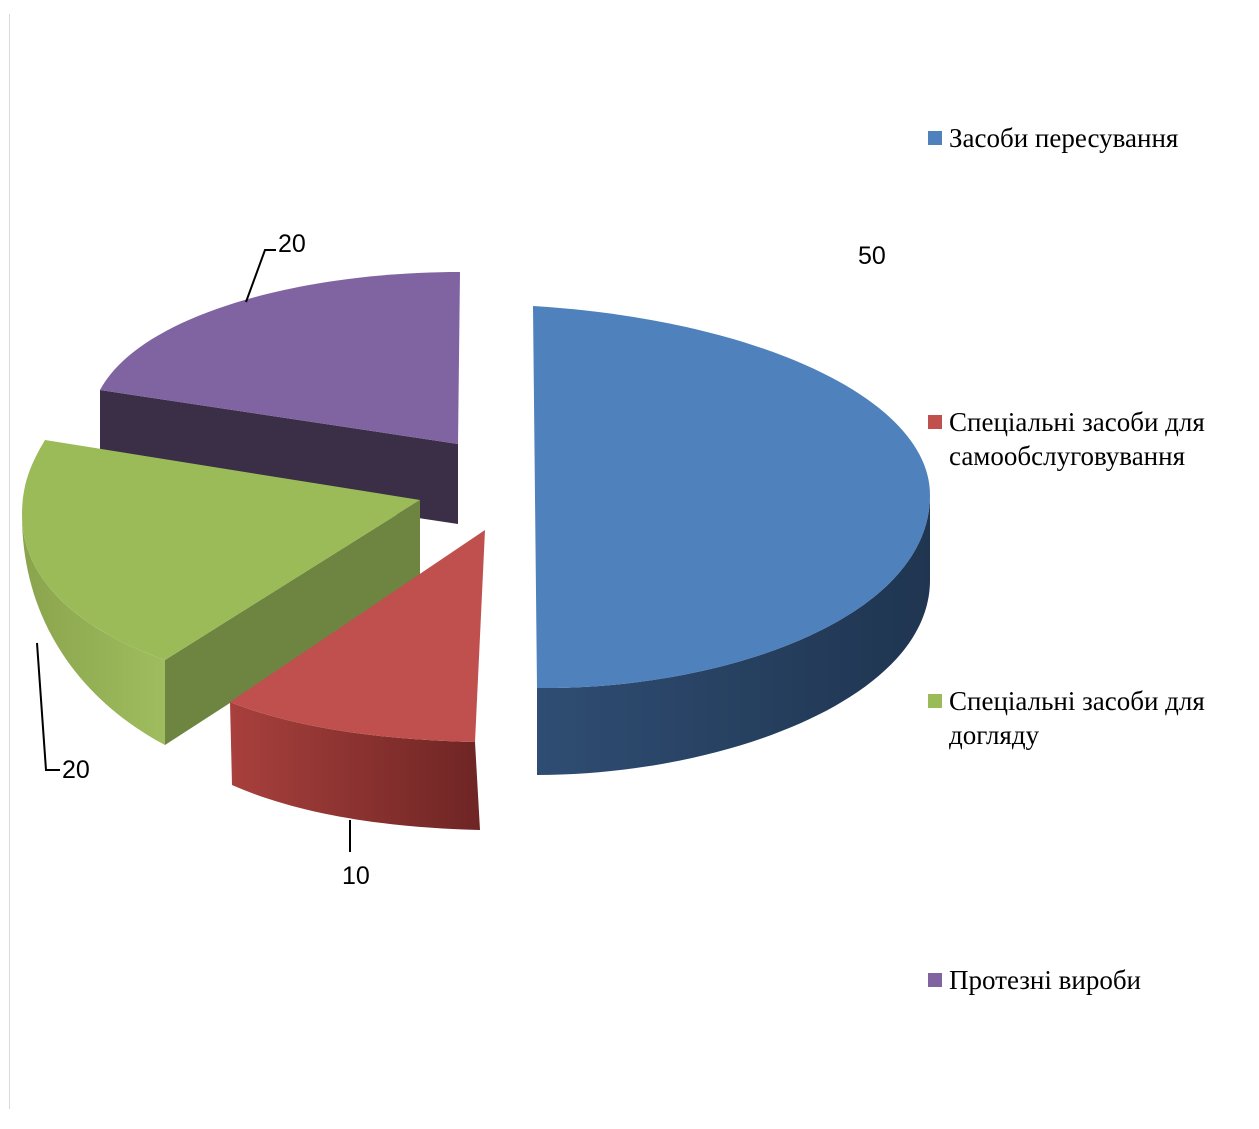 This screenshot has width=1259, height=1129. I want to click on legend-label: Засоби пересування, so click(1064, 138).